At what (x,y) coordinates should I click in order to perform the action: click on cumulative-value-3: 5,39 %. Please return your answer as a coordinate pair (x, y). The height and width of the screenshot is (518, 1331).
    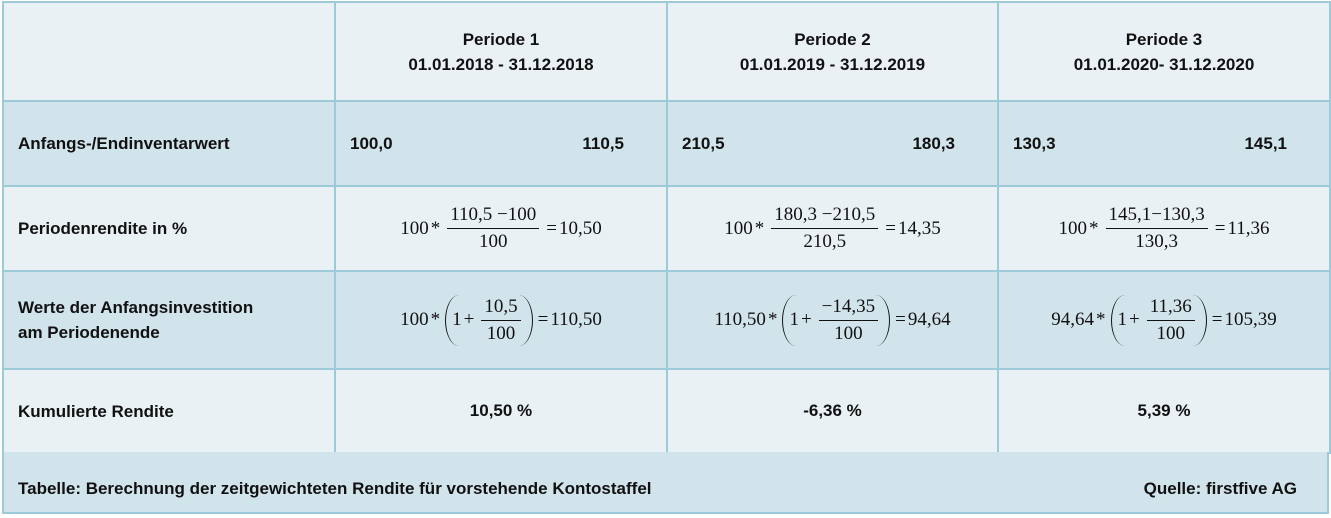
    Looking at the image, I should click on (1164, 411).